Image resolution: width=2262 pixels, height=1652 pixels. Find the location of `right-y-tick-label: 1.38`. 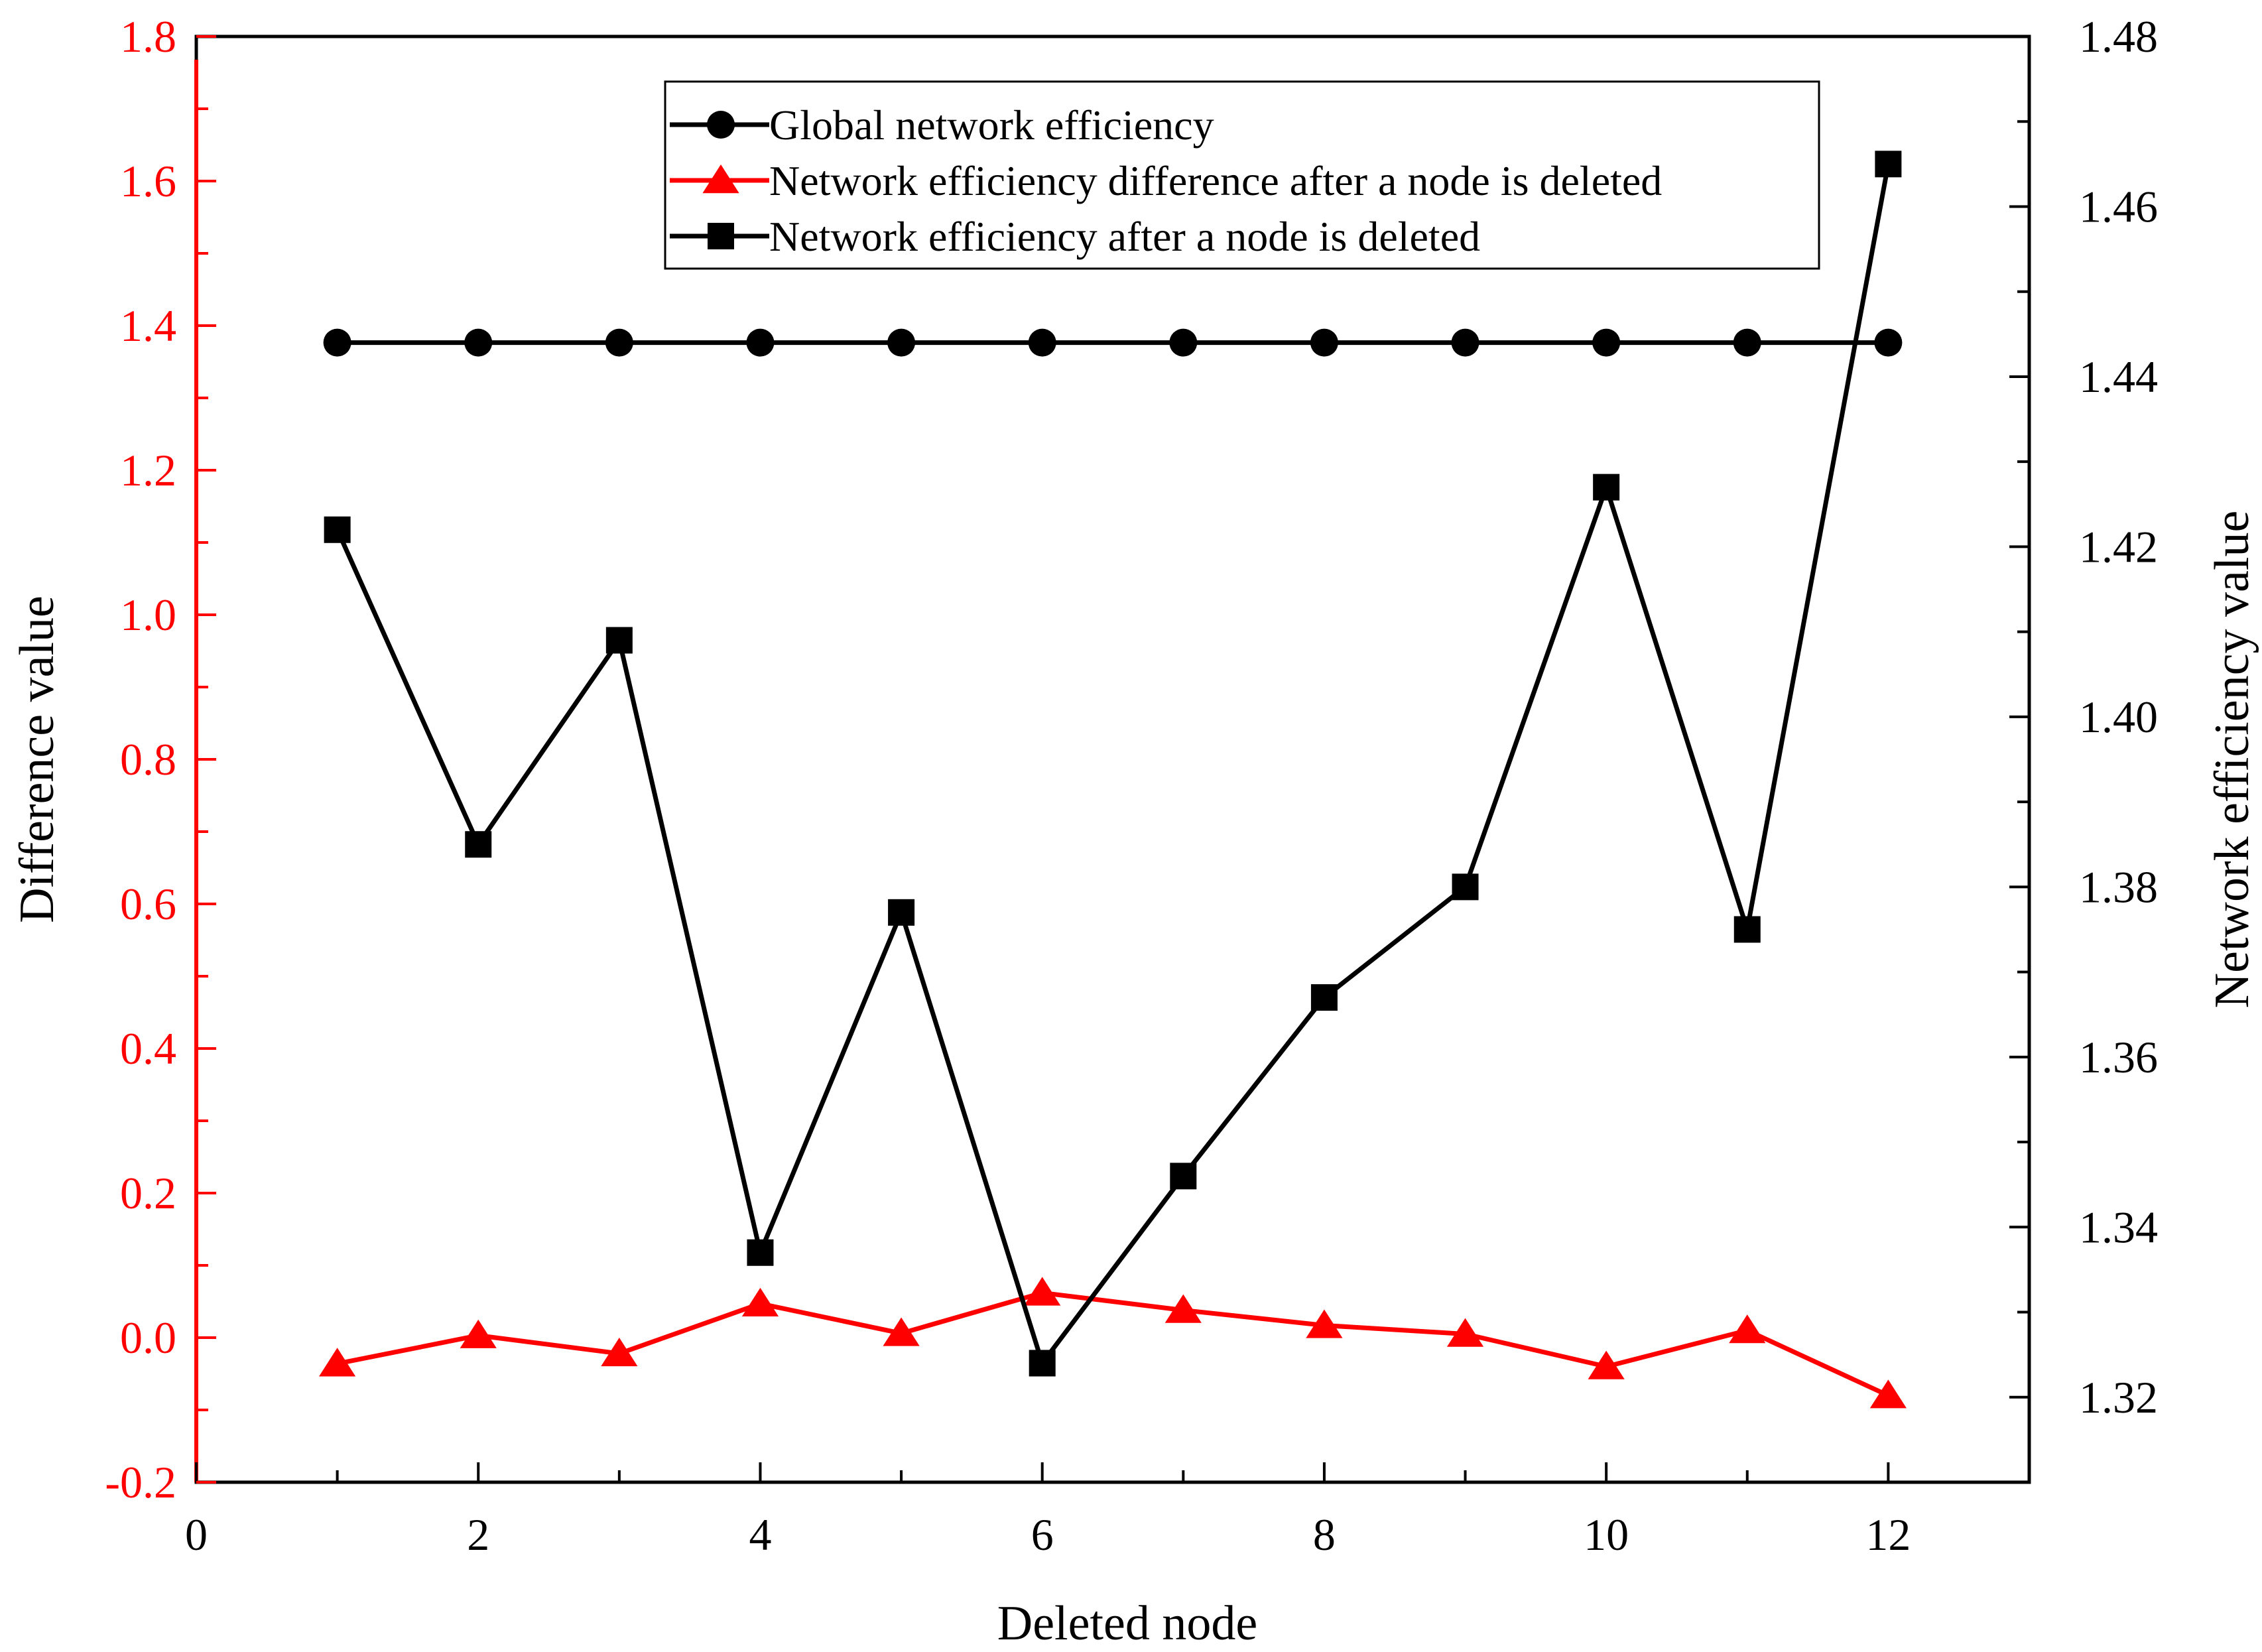

right-y-tick-label: 1.38 is located at coordinates (2118, 886).